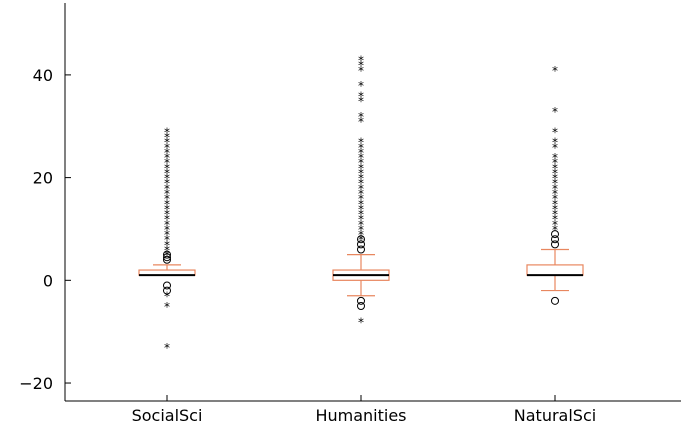  I want to click on x-tick-label-humanities: Humanities, so click(360, 415).